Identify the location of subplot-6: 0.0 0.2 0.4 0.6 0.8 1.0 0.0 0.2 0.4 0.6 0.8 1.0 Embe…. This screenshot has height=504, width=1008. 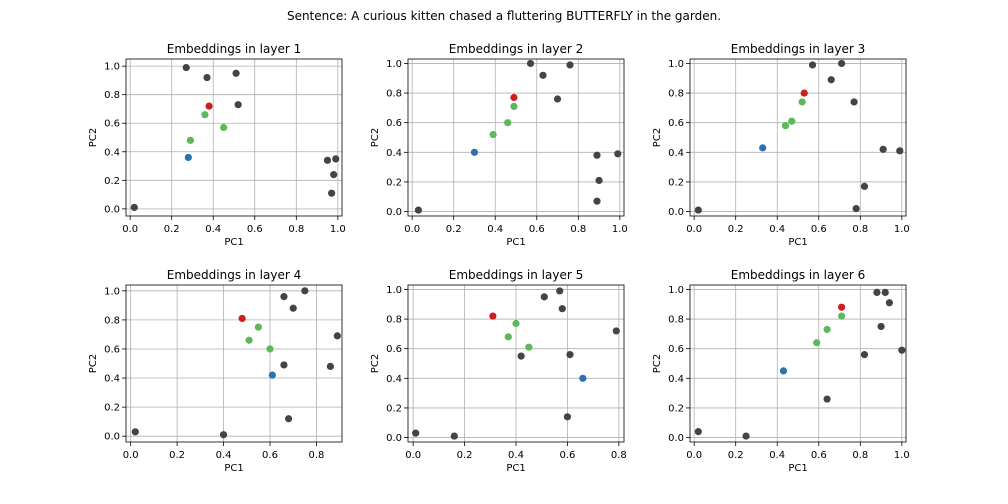
(781, 371).